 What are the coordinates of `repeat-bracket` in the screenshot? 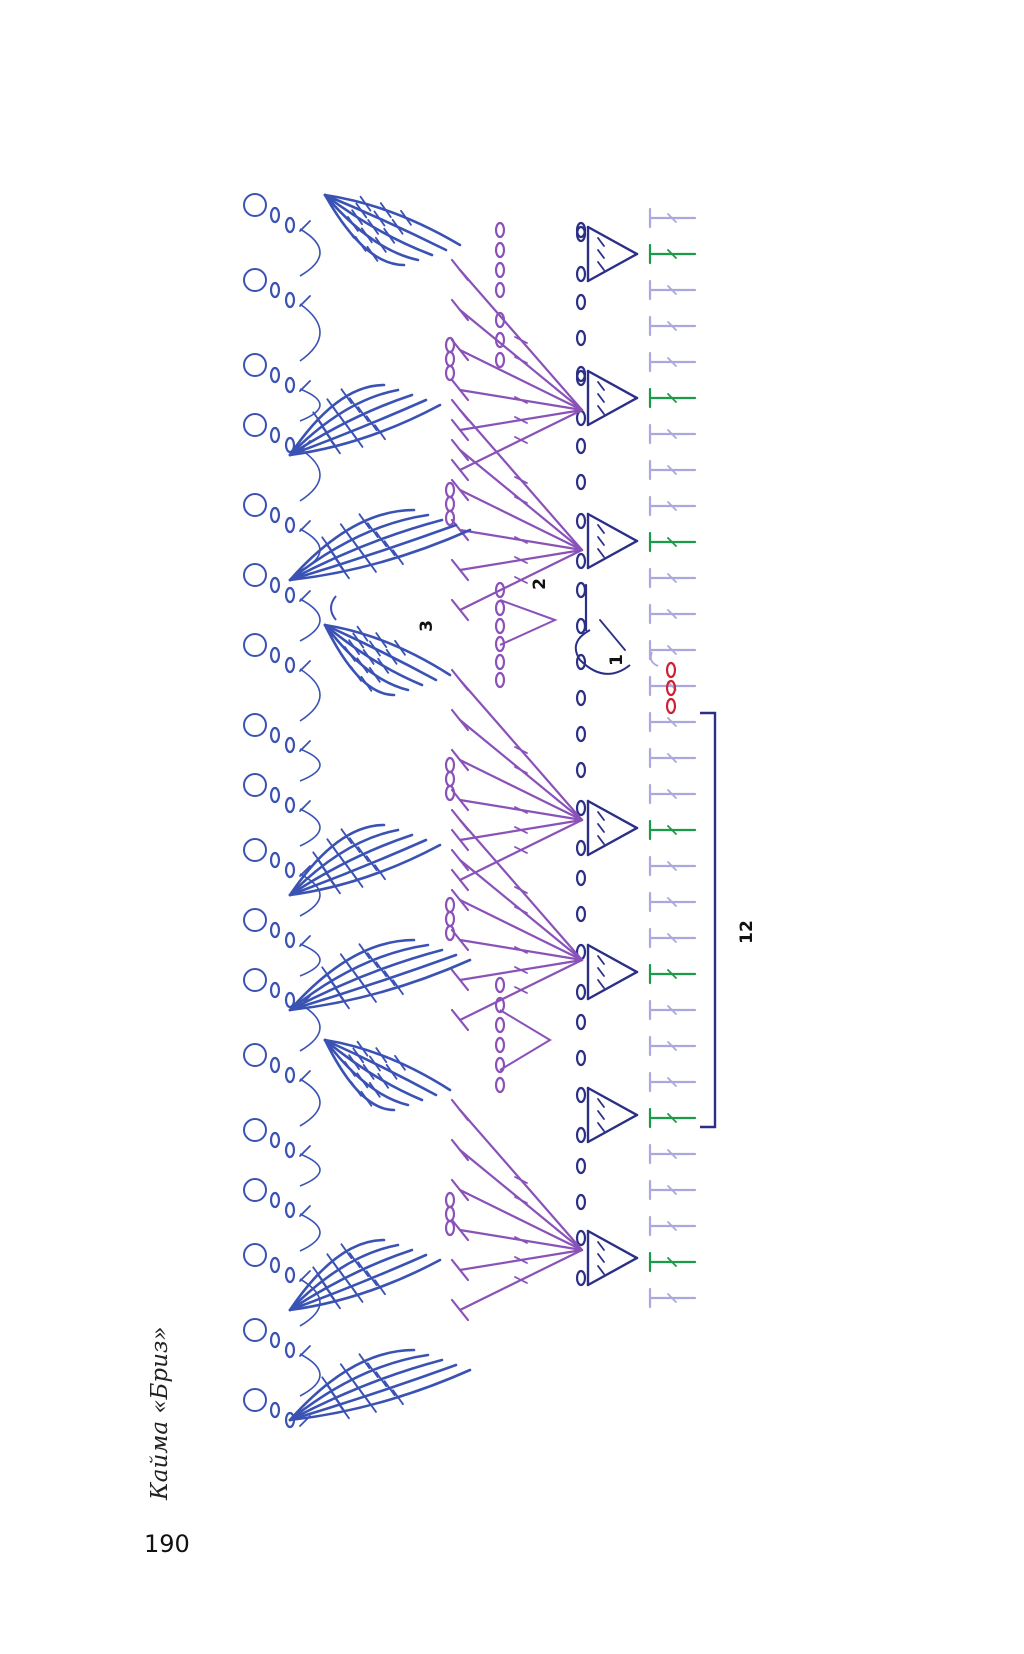 It's located at (708, 920).